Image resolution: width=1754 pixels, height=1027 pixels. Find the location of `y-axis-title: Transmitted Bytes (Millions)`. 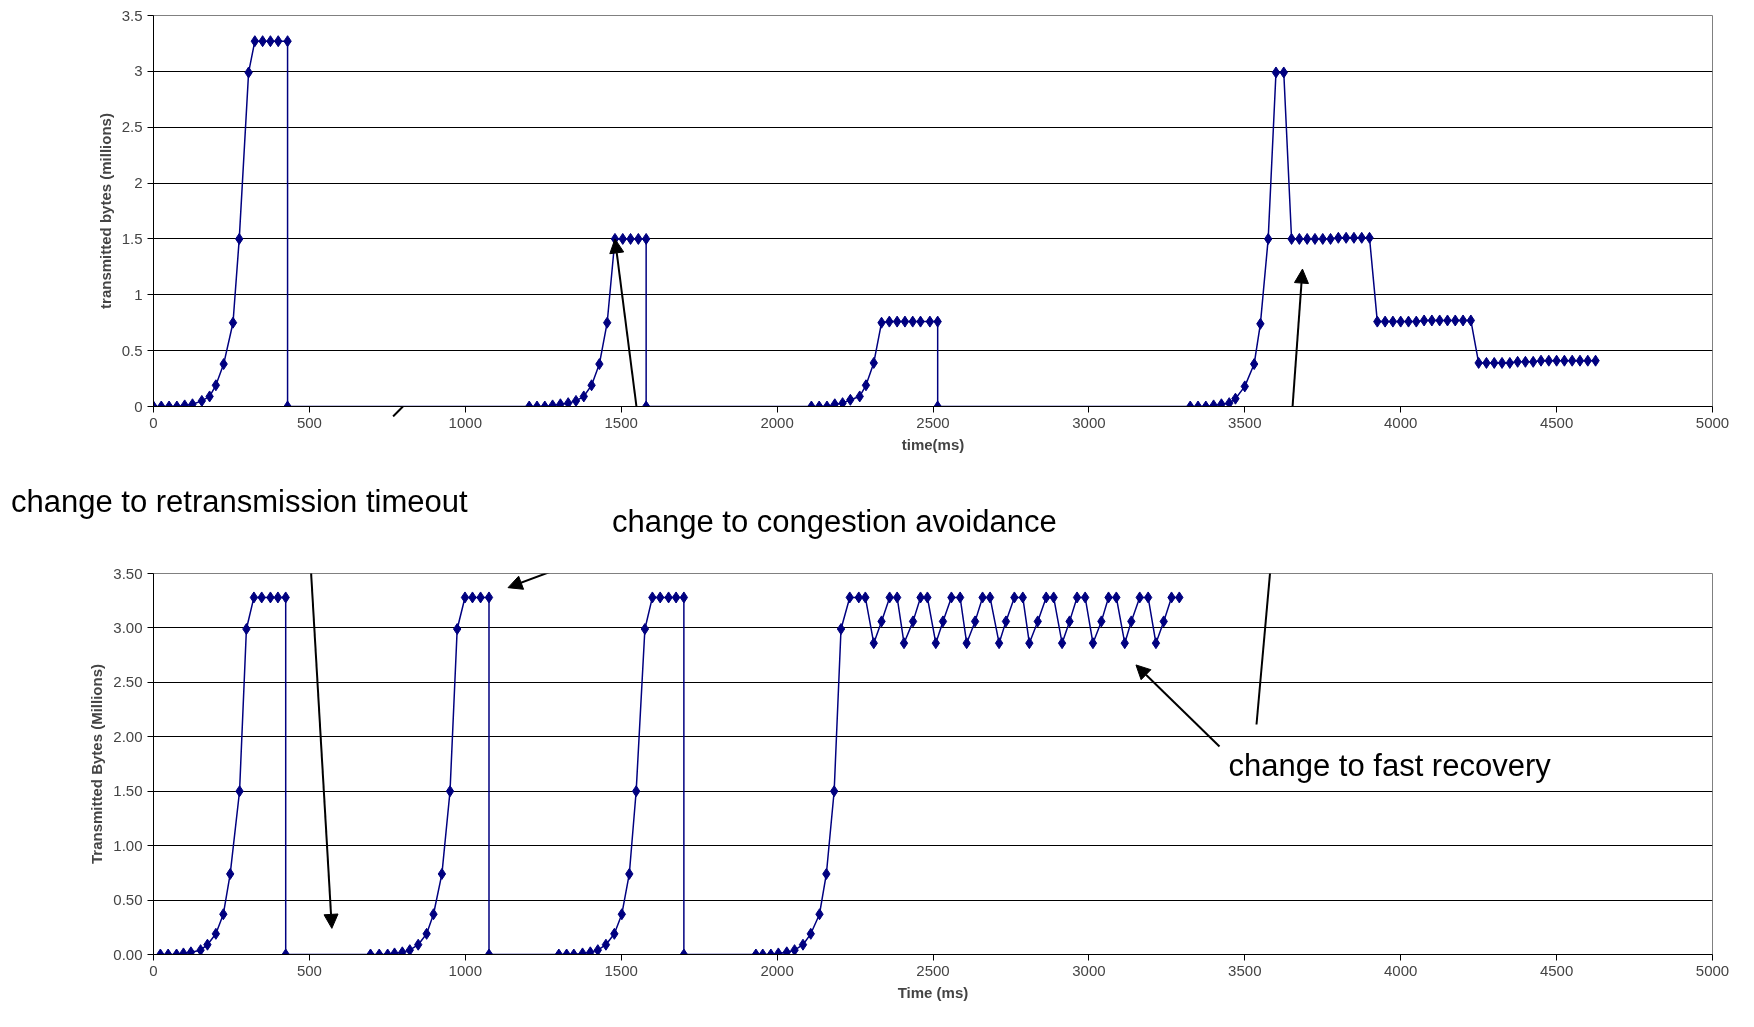

y-axis-title: Transmitted Bytes (Millions) is located at coordinates (97, 764).